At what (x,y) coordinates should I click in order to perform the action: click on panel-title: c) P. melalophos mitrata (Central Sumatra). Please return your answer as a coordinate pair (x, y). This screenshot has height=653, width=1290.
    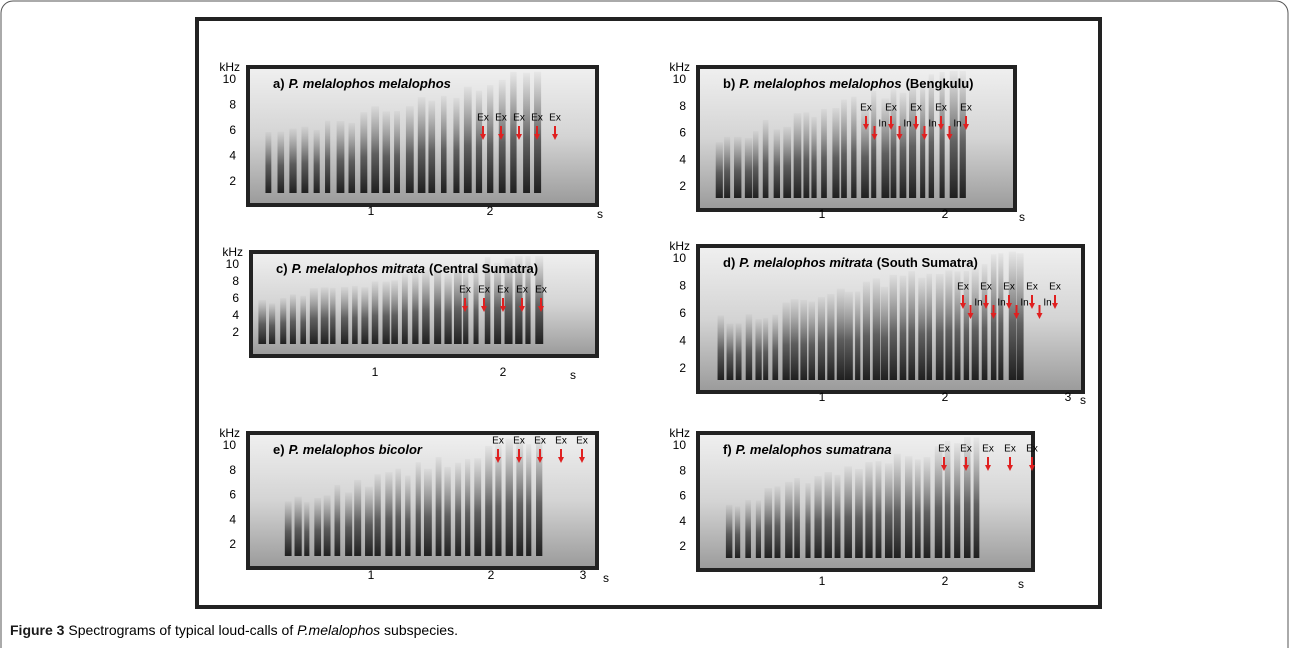
    Looking at the image, I should click on (407, 268).